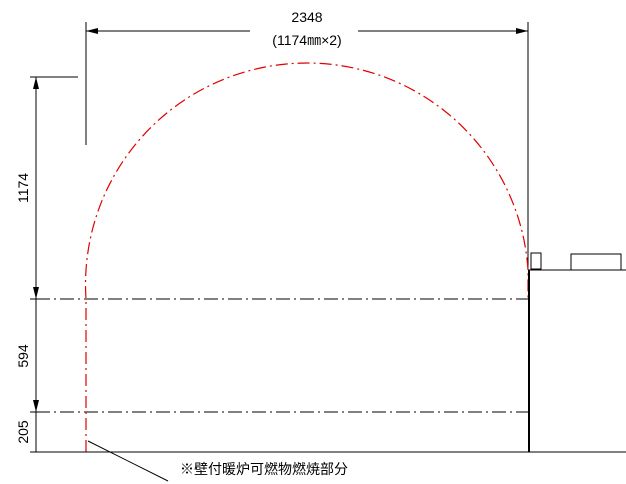 Image resolution: width=626 pixels, height=484 pixels. I want to click on dimension-205: 205, so click(23, 432).